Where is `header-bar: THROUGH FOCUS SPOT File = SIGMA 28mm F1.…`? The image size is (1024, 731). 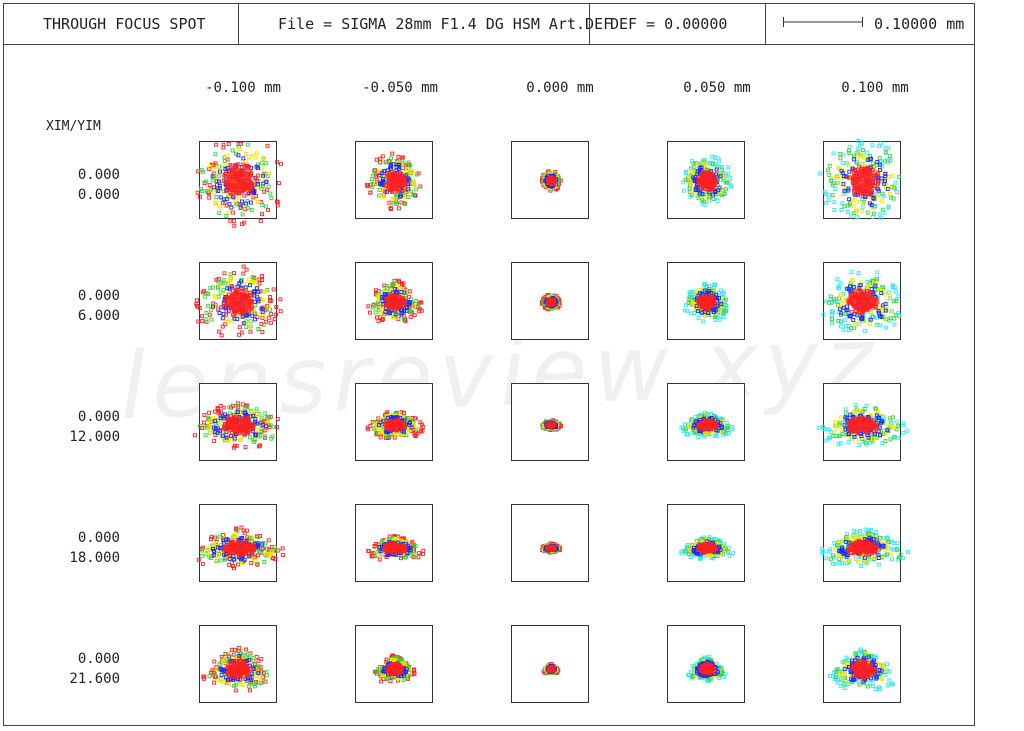
header-bar: THROUGH FOCUS SPOT File = SIGMA 28mm F1.… is located at coordinates (489, 24).